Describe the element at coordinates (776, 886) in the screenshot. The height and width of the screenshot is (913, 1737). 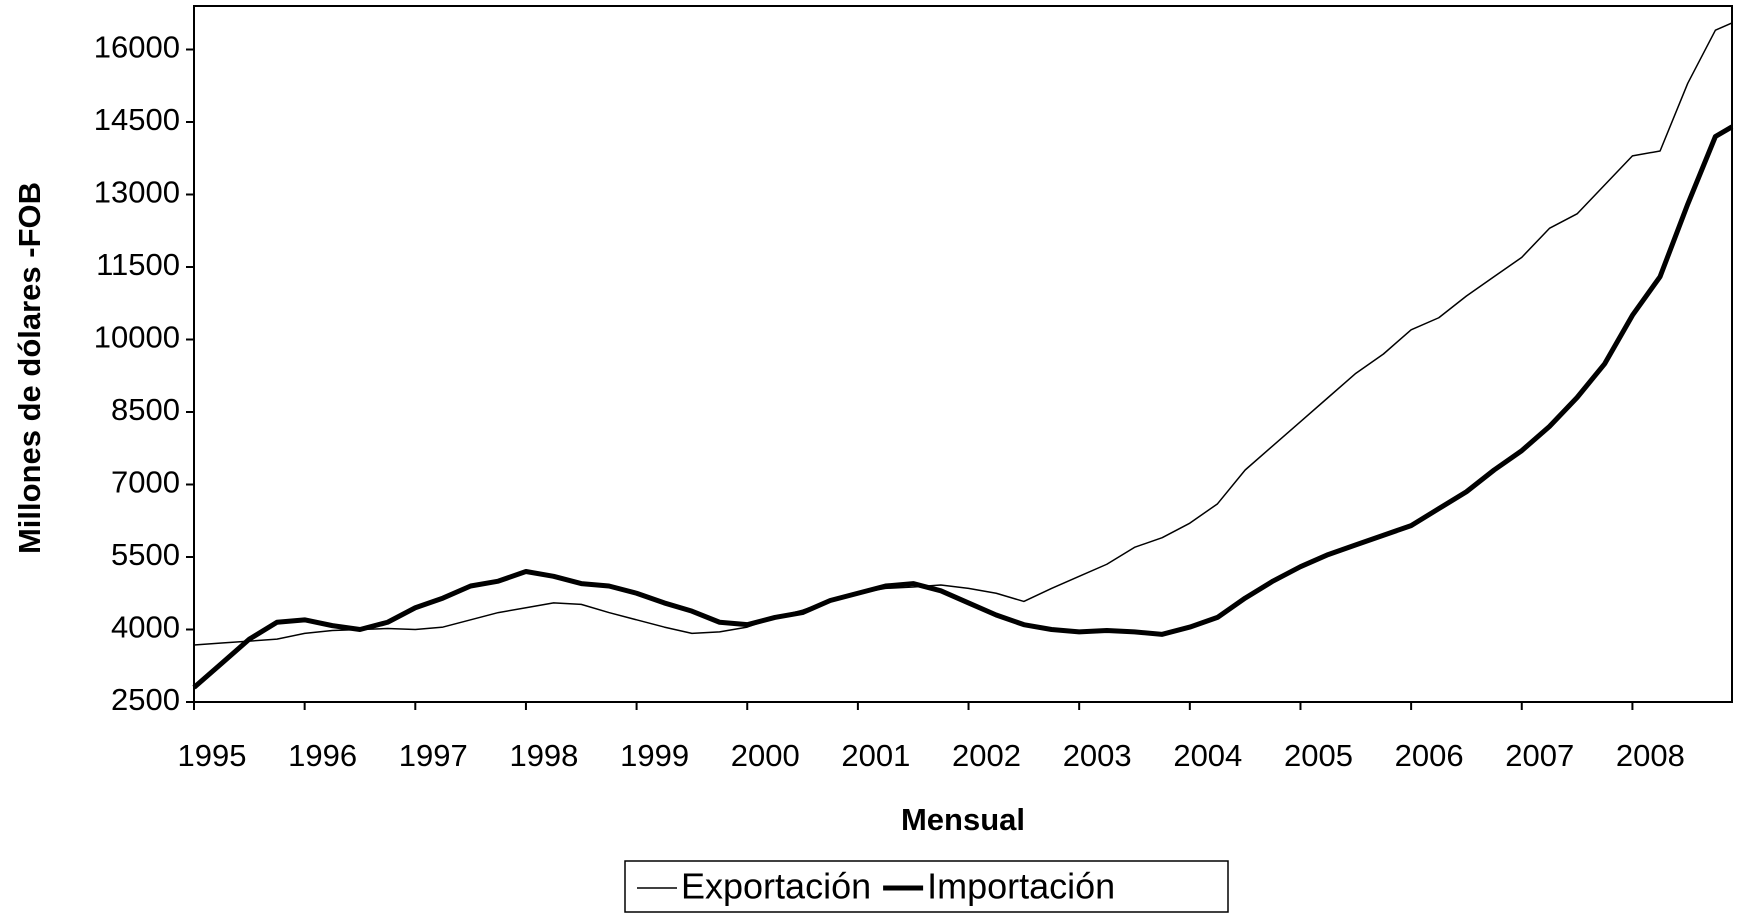
I see `legend-label: Exportación` at that location.